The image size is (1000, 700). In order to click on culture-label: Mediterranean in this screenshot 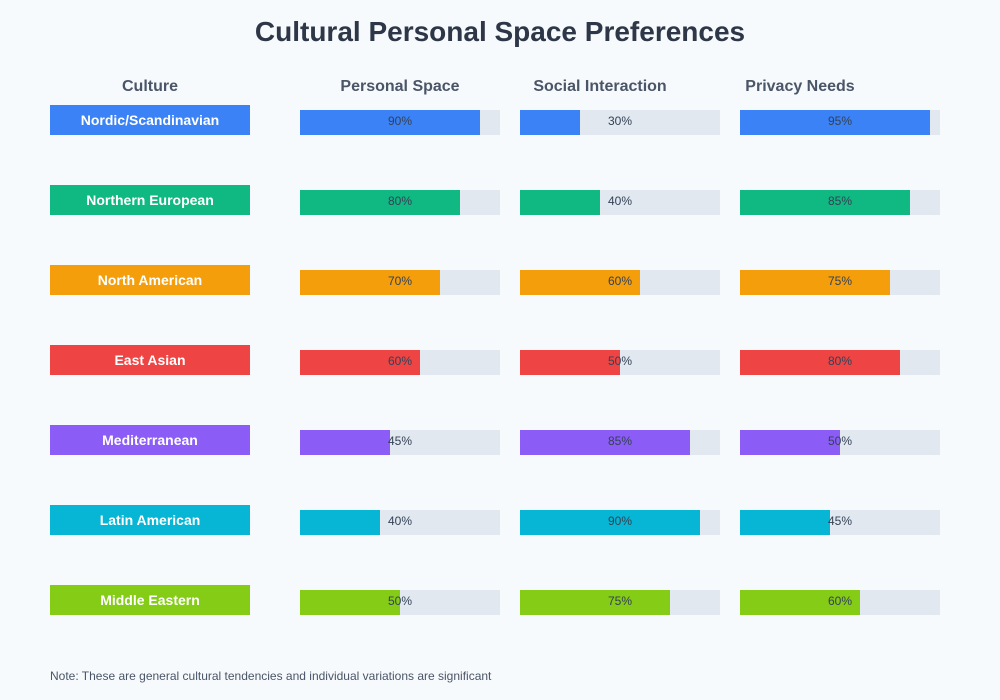, I will do `click(150, 440)`.